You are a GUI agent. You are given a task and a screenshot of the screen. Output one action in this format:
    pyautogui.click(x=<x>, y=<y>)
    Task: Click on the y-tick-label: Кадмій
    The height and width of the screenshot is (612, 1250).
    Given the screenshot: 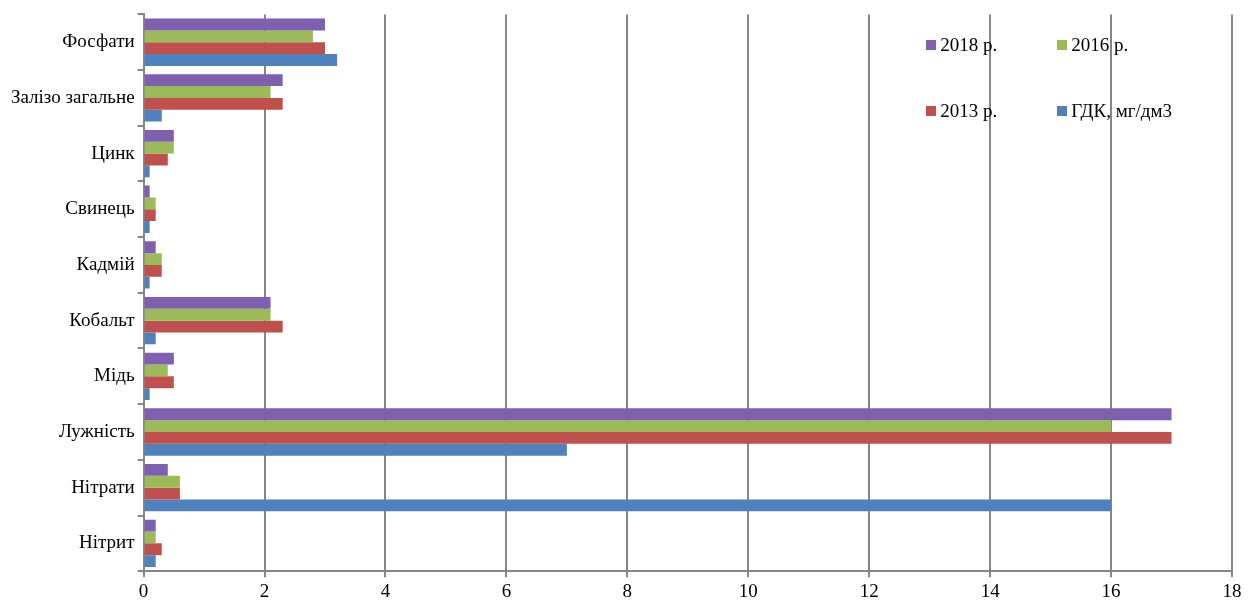 What is the action you would take?
    pyautogui.click(x=105, y=263)
    